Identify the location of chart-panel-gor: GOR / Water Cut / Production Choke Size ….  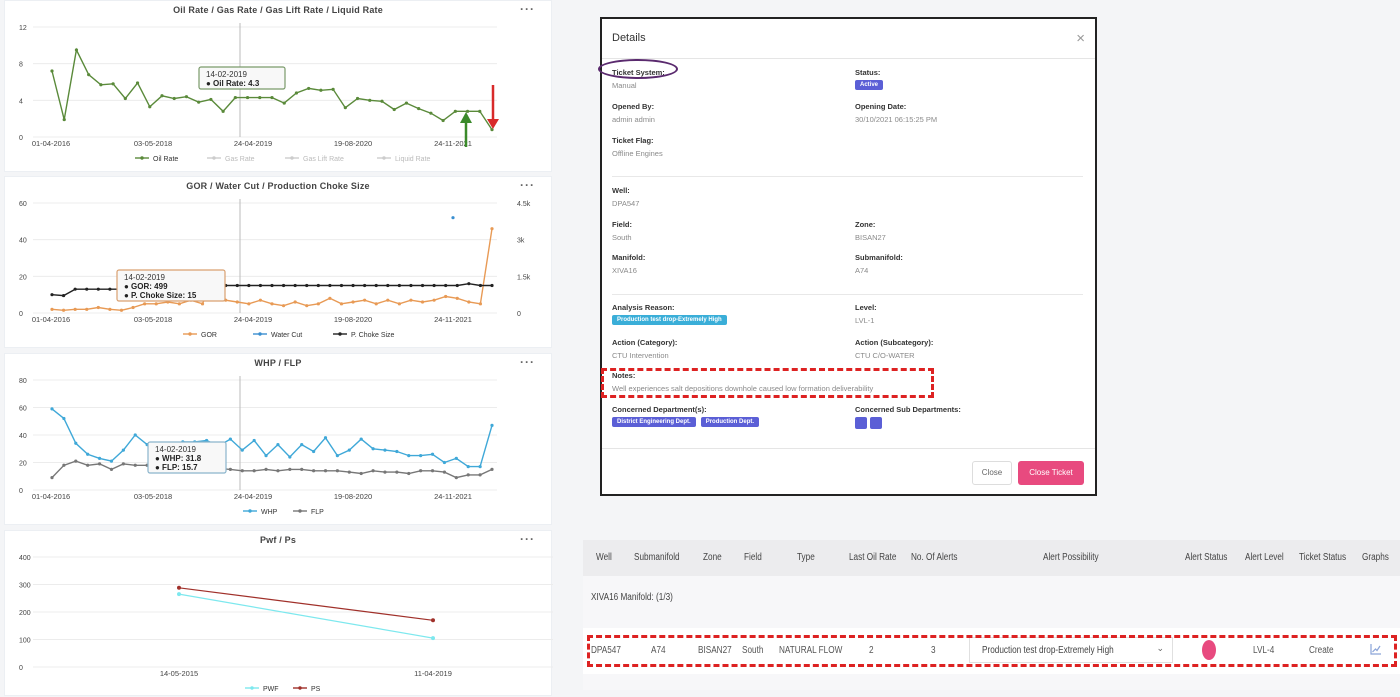
(278, 262).